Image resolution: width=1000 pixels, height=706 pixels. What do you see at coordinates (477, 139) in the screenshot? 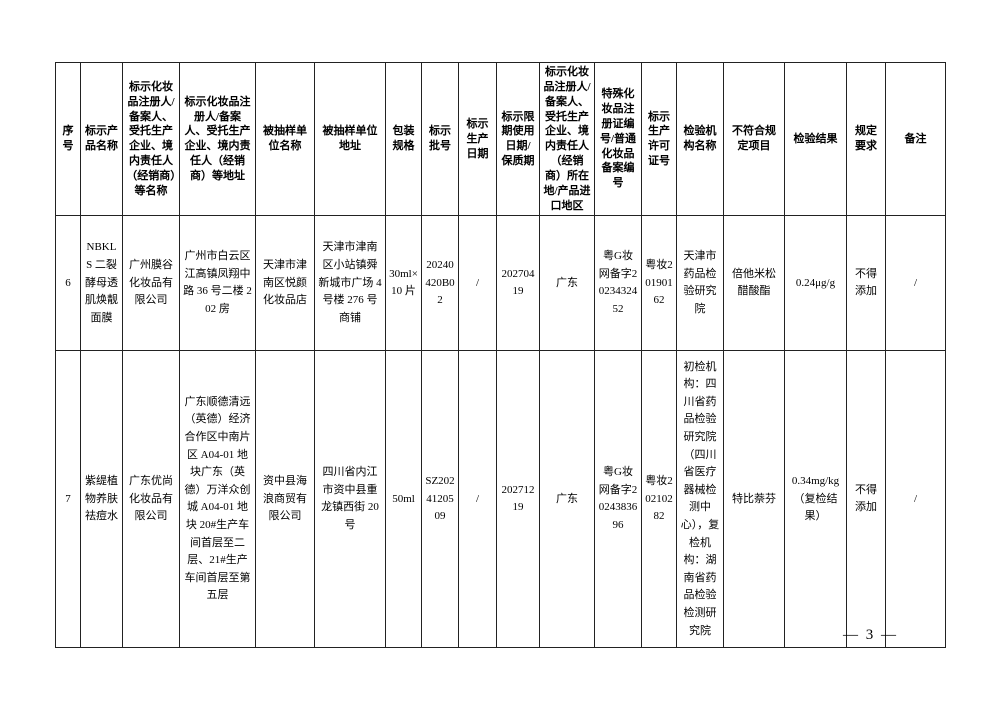
I see `column-header-production-date: 标示生产日期` at bounding box center [477, 139].